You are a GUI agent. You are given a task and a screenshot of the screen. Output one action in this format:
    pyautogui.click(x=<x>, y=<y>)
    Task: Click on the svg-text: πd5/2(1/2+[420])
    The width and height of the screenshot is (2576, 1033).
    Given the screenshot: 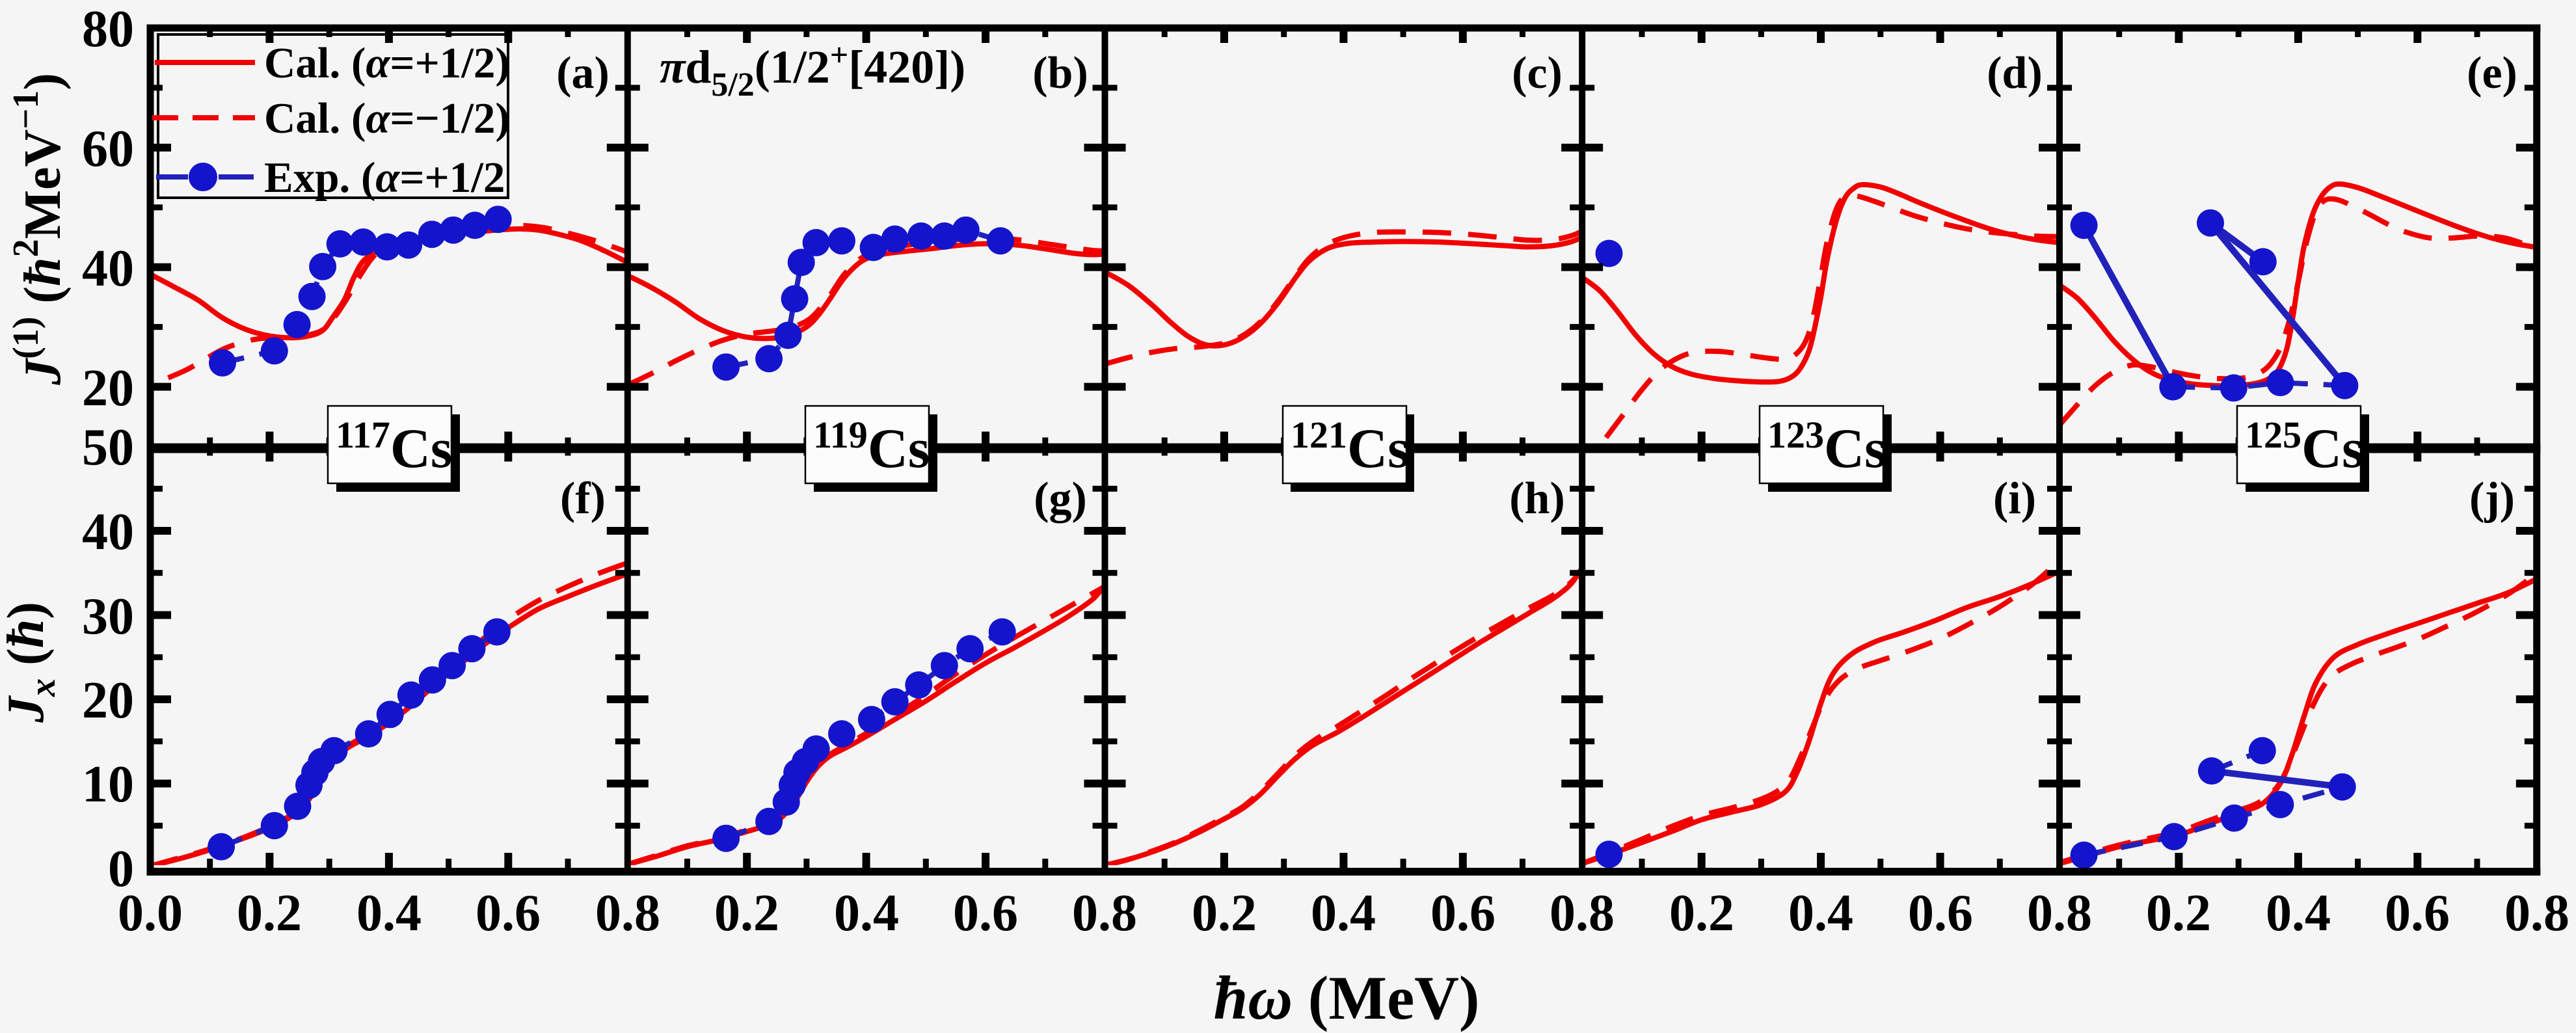 What is the action you would take?
    pyautogui.click(x=812, y=69)
    